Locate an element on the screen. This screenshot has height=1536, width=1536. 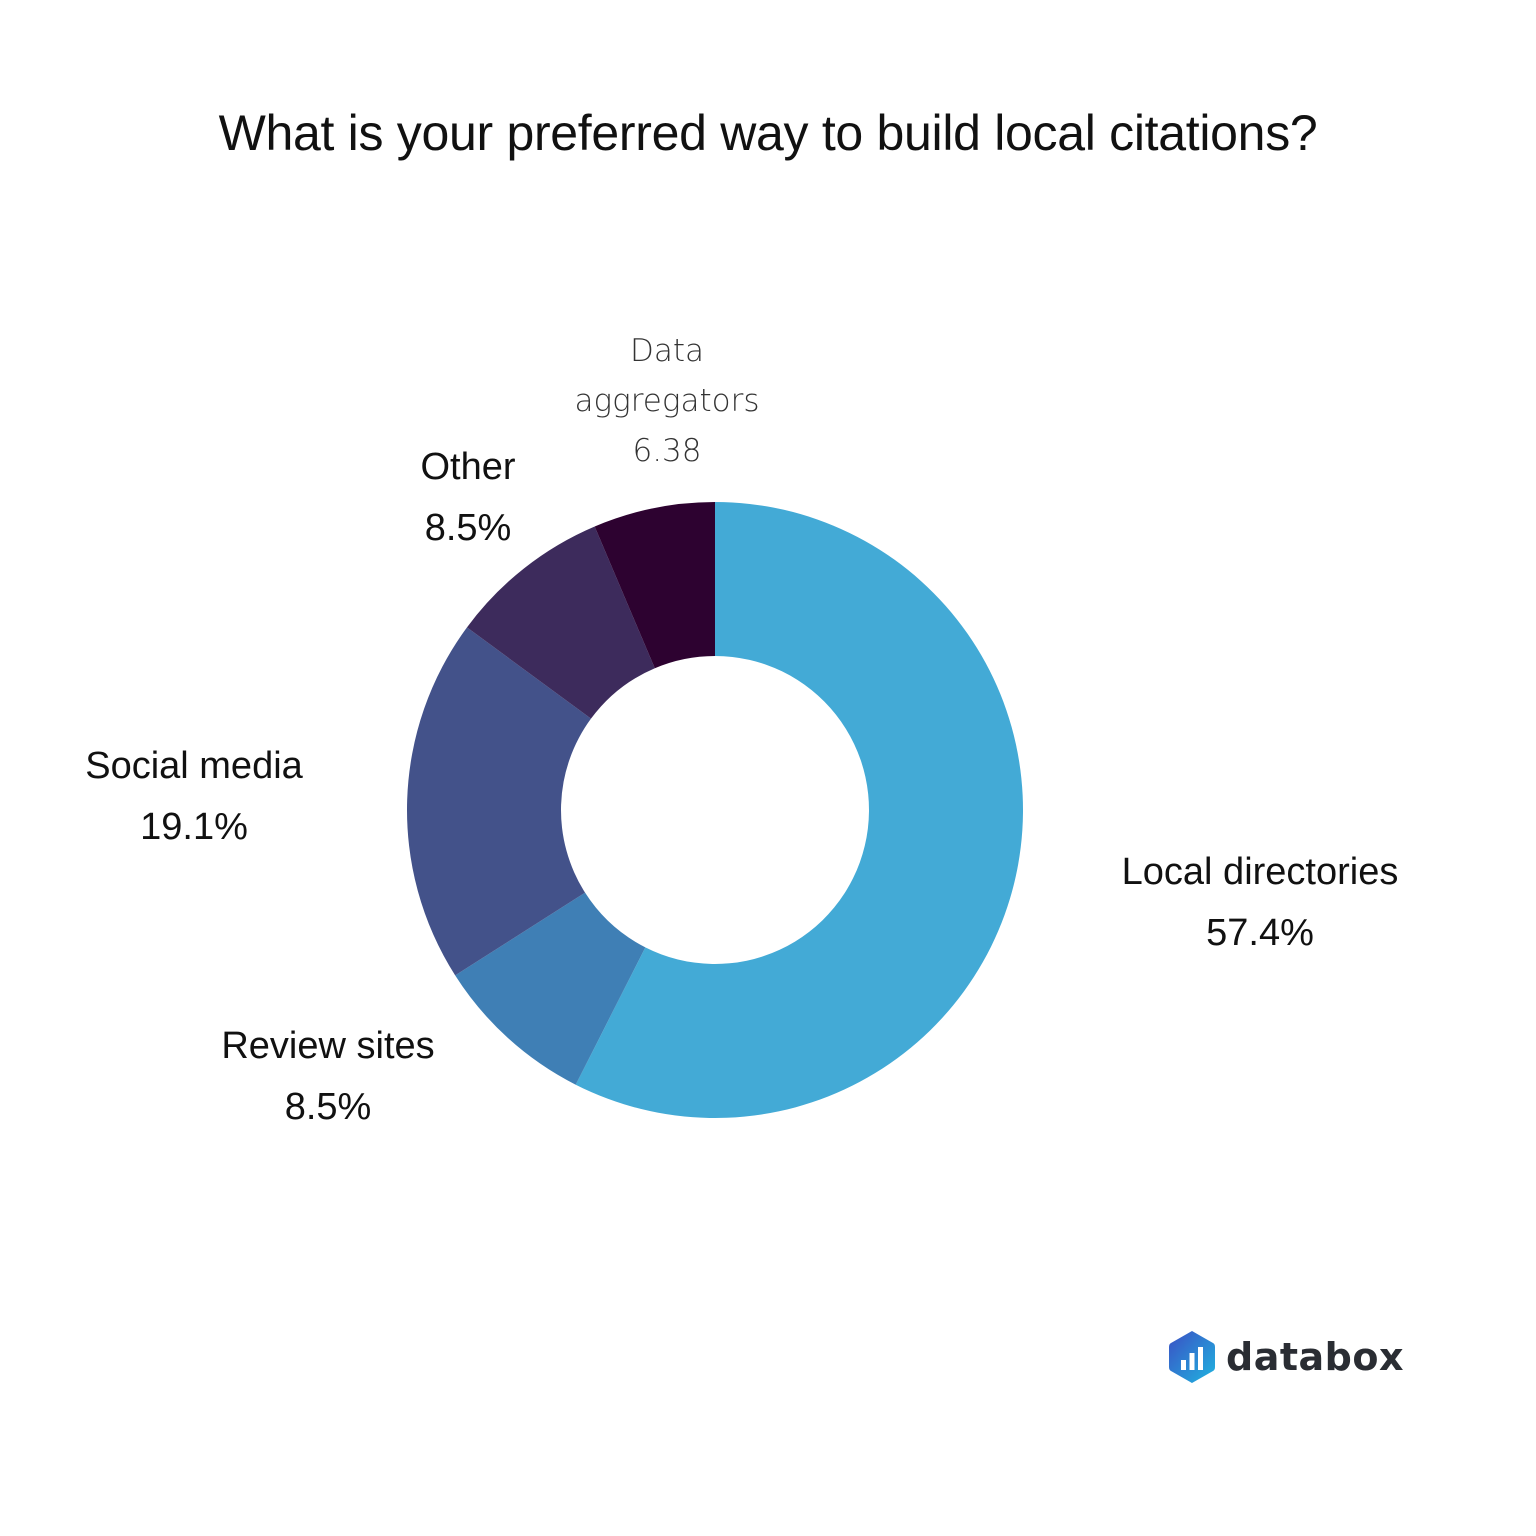
label-value: 19.1% is located at coordinates (194, 827).